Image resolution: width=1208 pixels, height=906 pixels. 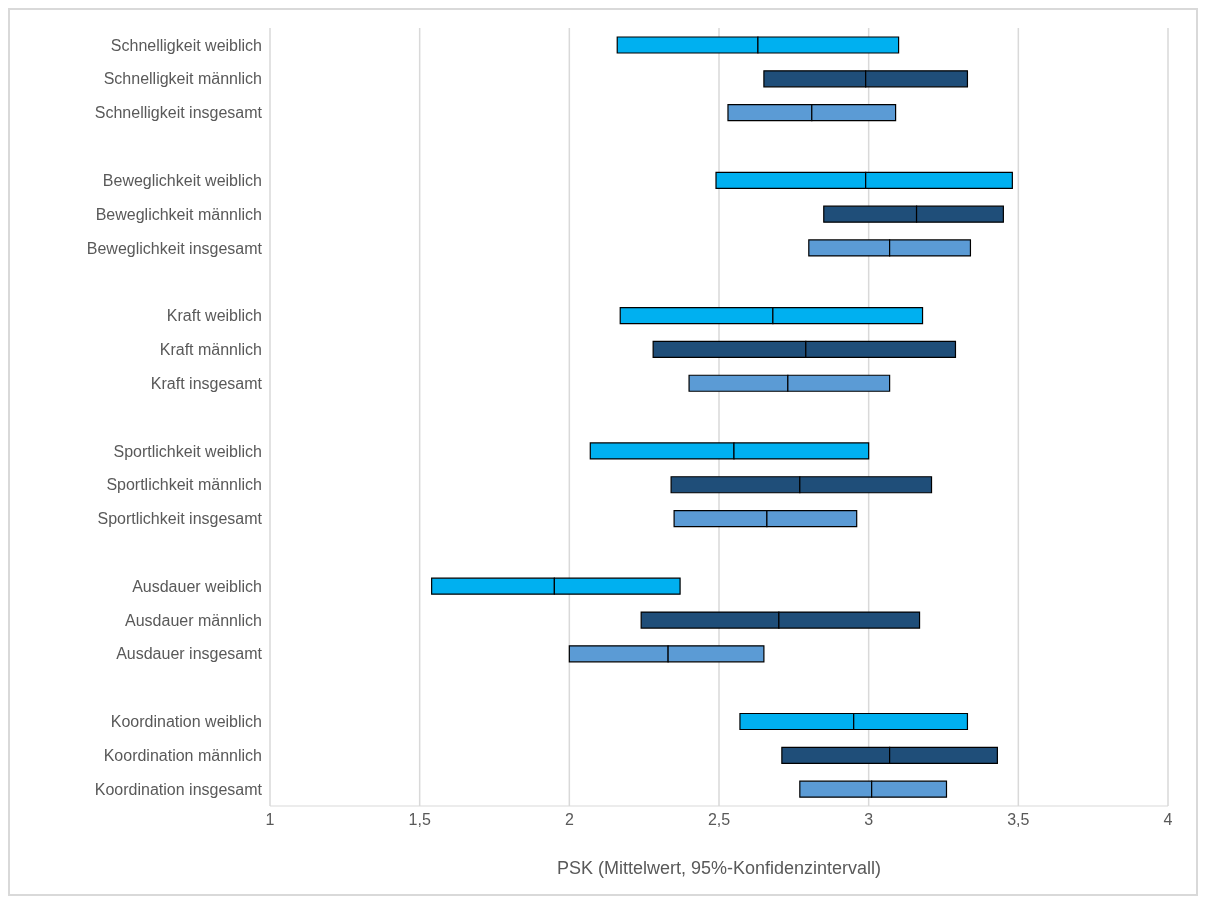 What do you see at coordinates (569, 820) in the screenshot?
I see `x-tick-label: 2` at bounding box center [569, 820].